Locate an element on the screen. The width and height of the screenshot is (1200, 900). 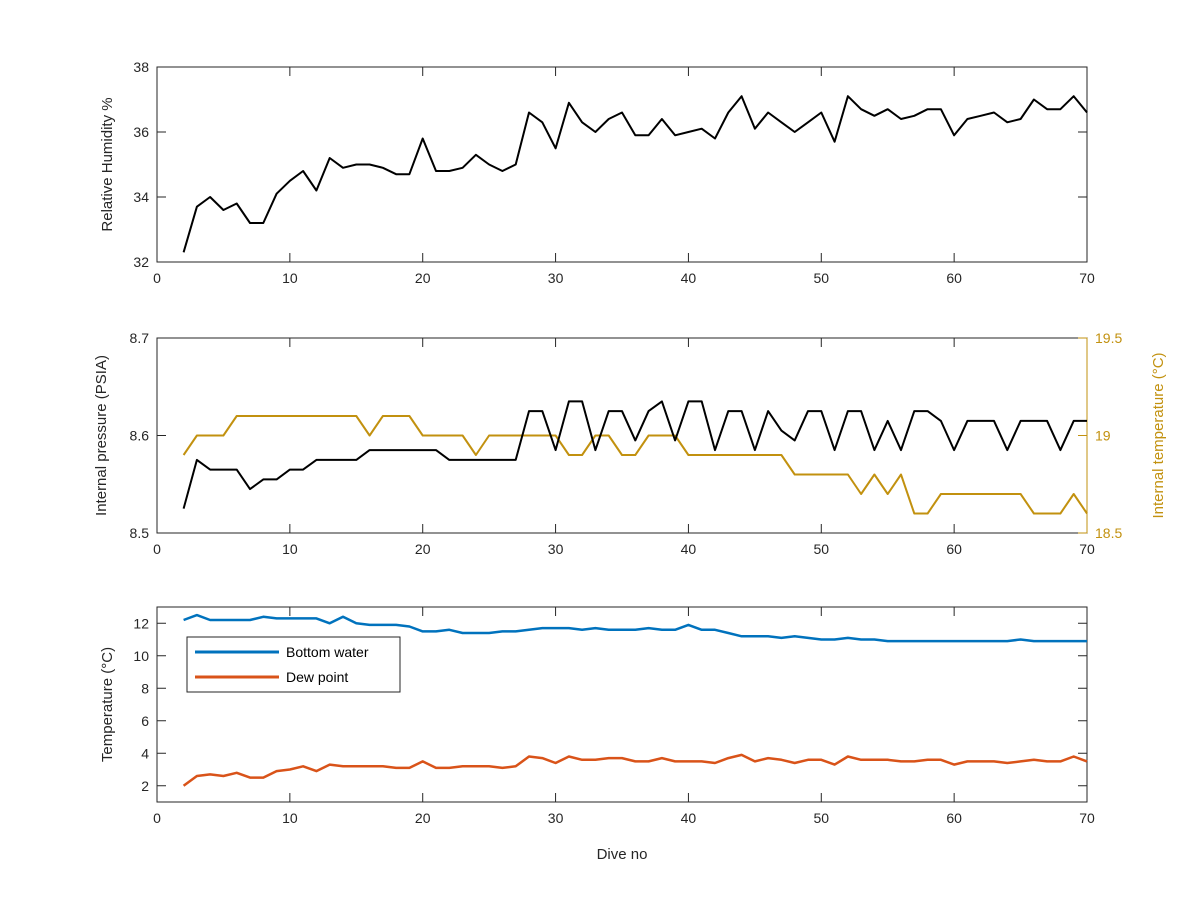
pressure-y-tick-label: 8.7 is located at coordinates (140, 338).